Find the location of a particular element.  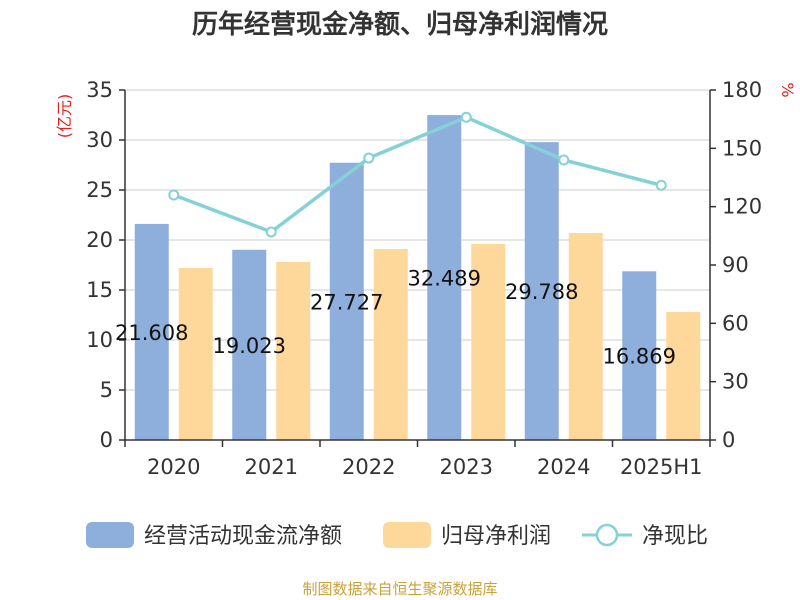

bar-data-label: 19.023 is located at coordinates (249, 346).